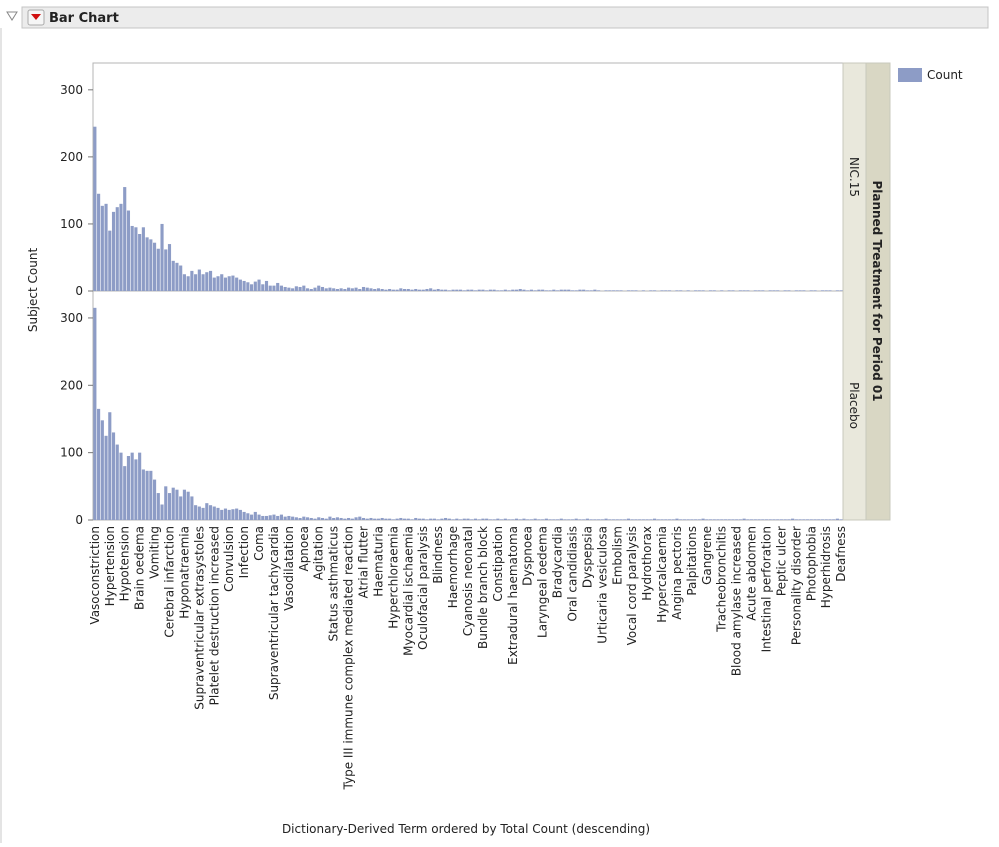 The width and height of the screenshot is (999, 847). I want to click on x-tick-label: Hydrothorax, so click(647, 563).